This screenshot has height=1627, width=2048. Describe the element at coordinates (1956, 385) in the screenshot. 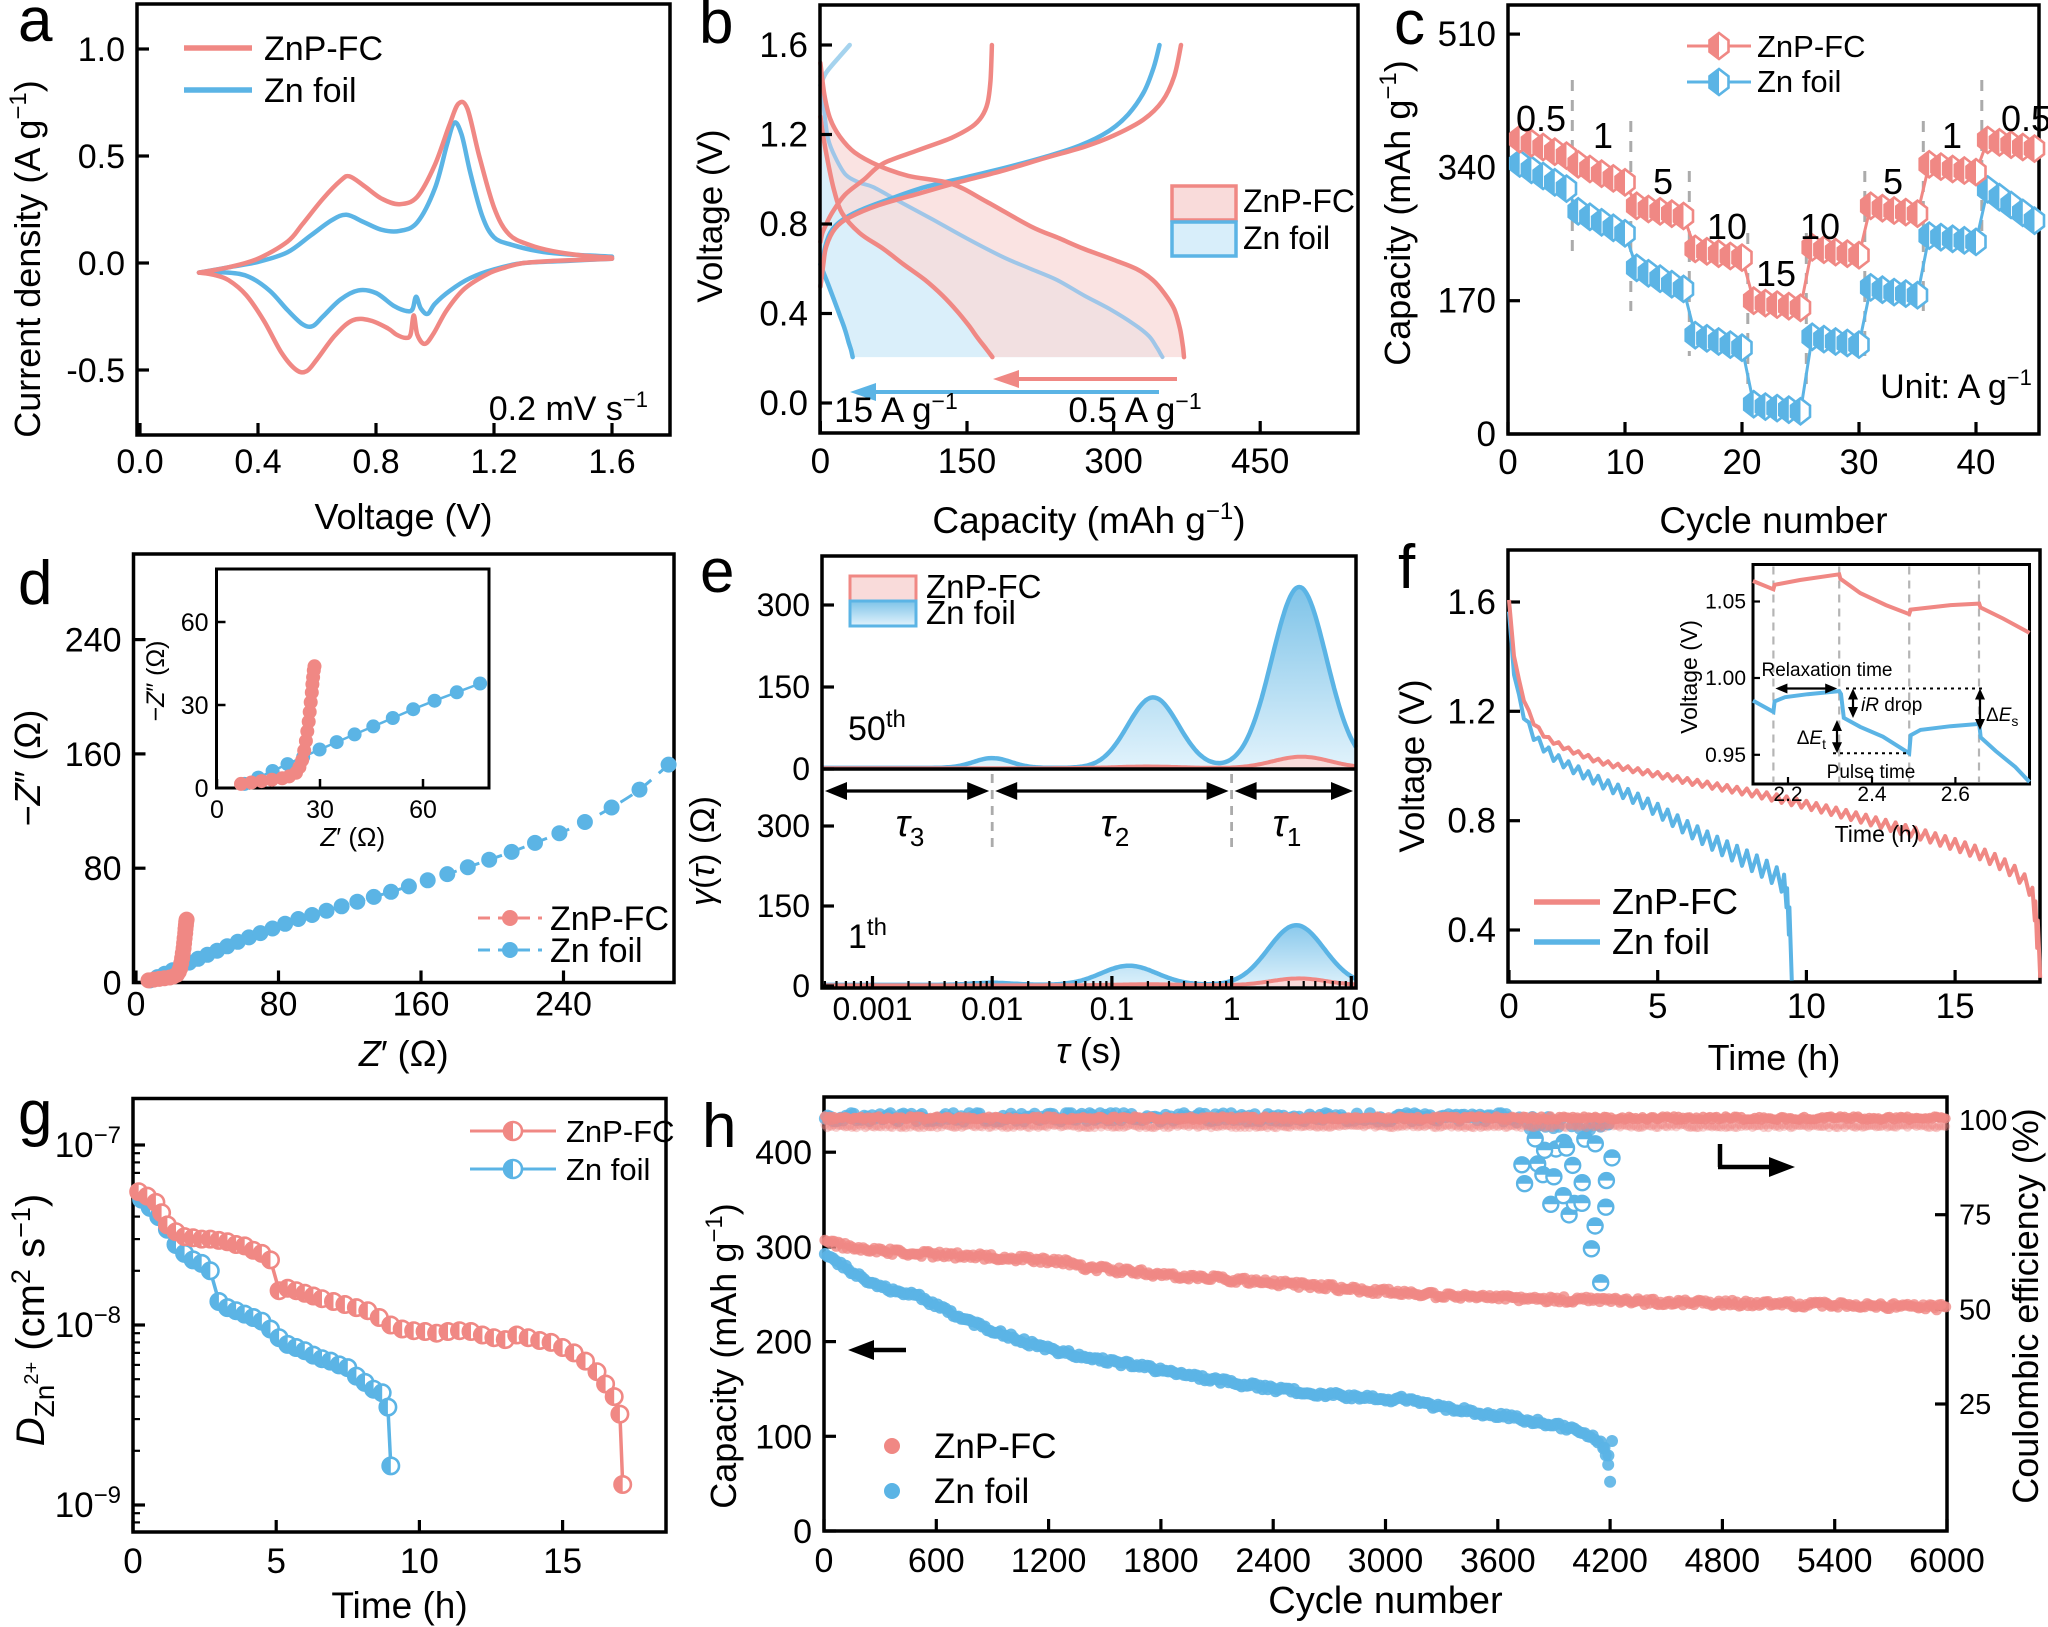

I see `svg-text: Unit: A g−1` at that location.